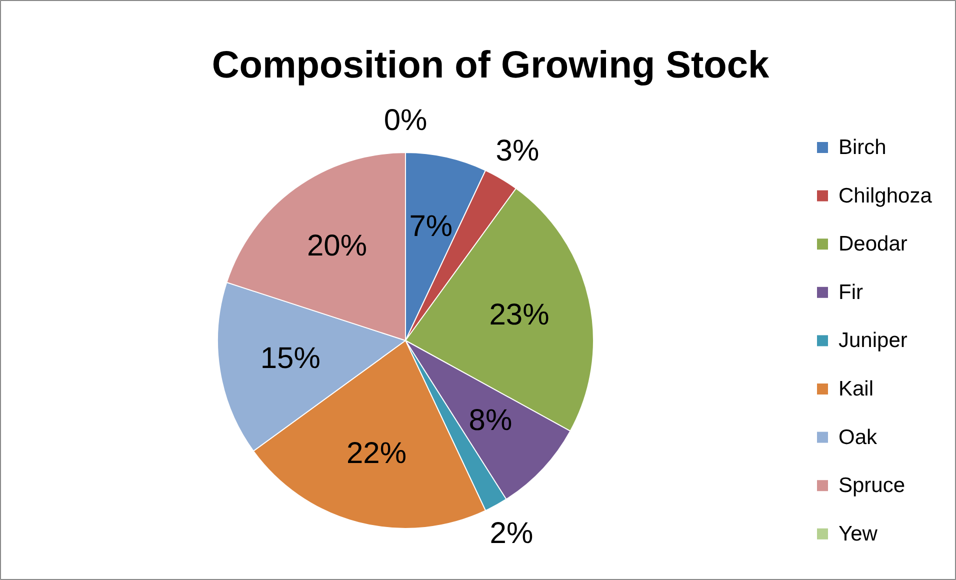 The image size is (956, 580). Describe the element at coordinates (858, 534) in the screenshot. I see `legend-label: Yew` at that location.